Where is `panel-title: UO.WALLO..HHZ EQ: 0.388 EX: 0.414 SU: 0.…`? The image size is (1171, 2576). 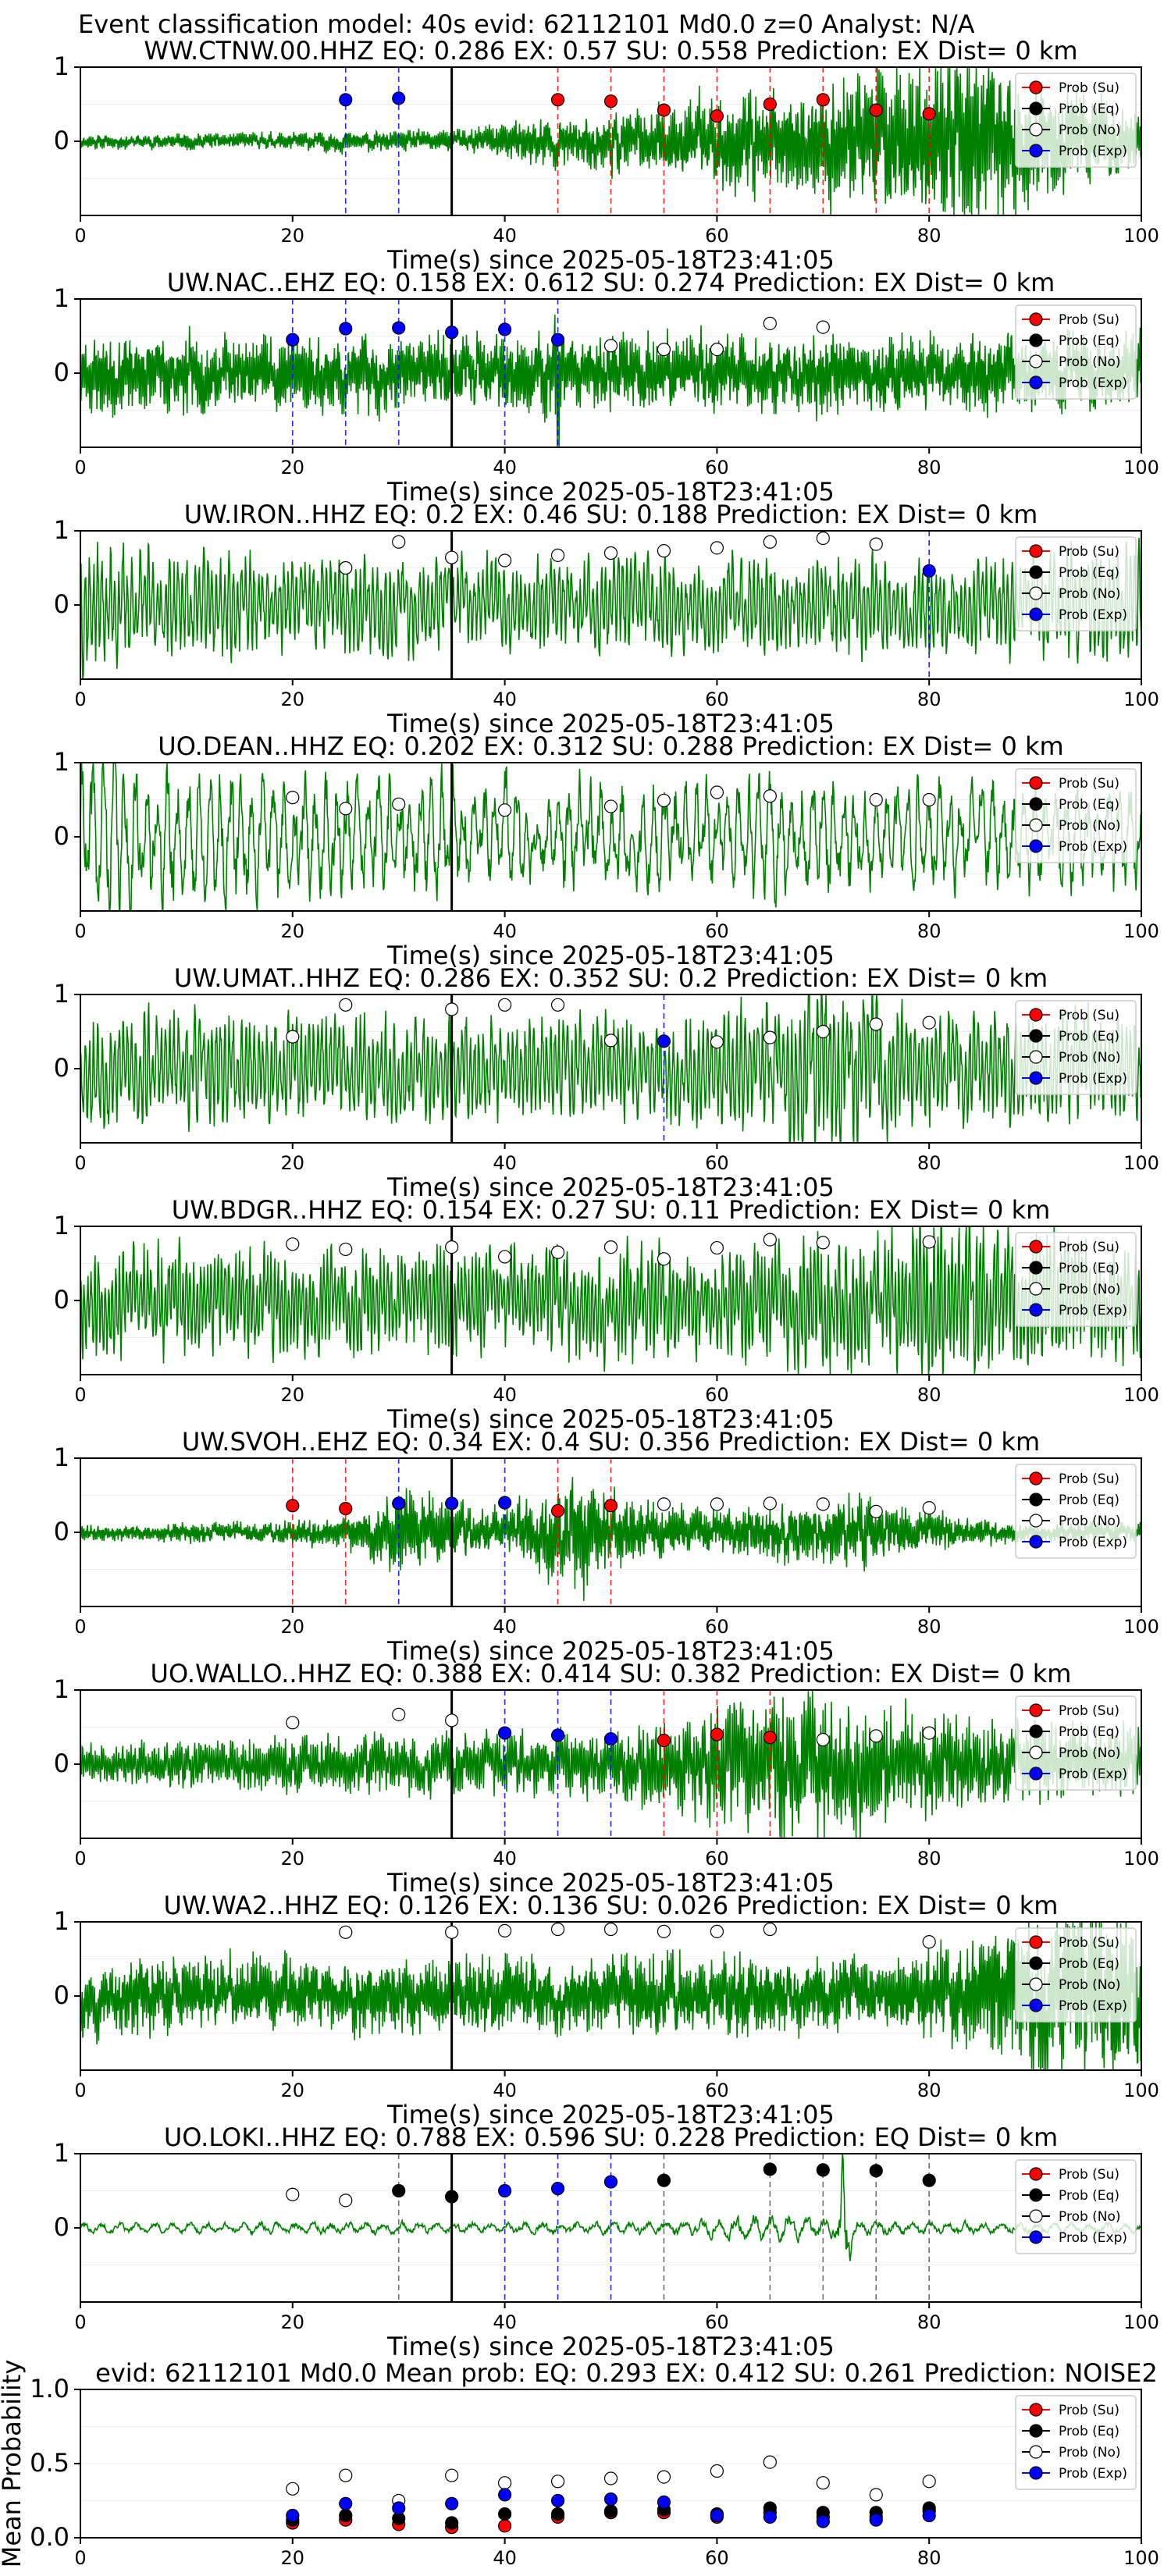 panel-title: UO.WALLO..HHZ EQ: 0.388 EX: 0.414 SU: 0.… is located at coordinates (611, 1674).